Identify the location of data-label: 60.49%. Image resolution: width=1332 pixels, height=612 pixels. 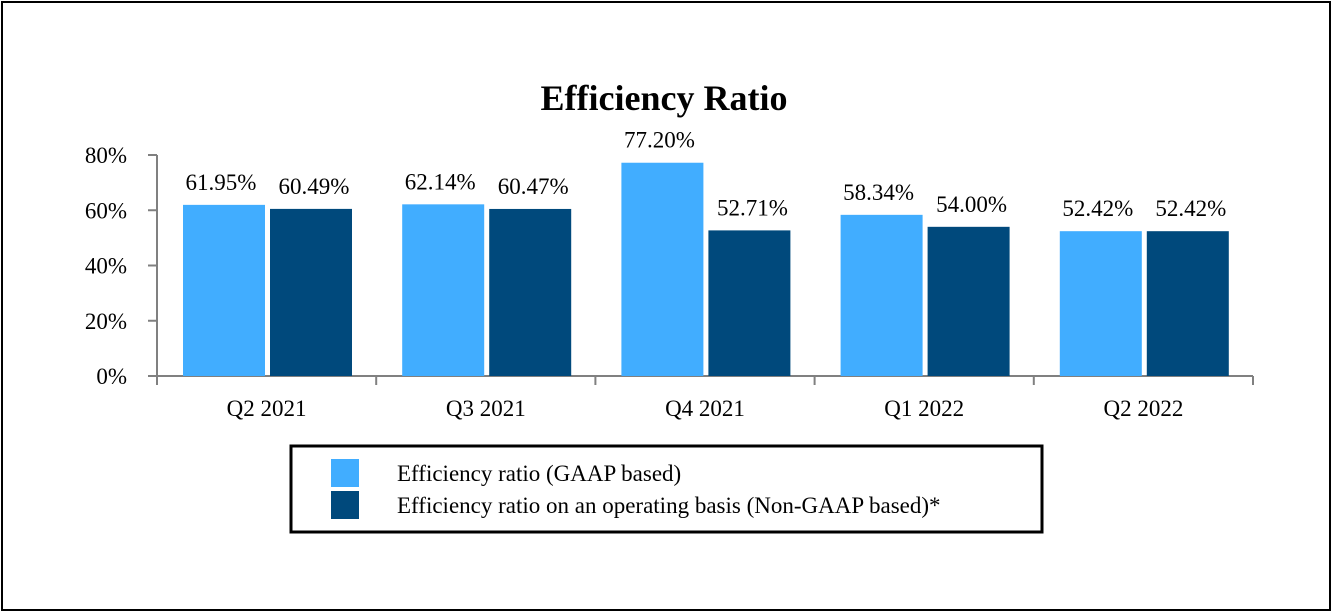
(314, 186).